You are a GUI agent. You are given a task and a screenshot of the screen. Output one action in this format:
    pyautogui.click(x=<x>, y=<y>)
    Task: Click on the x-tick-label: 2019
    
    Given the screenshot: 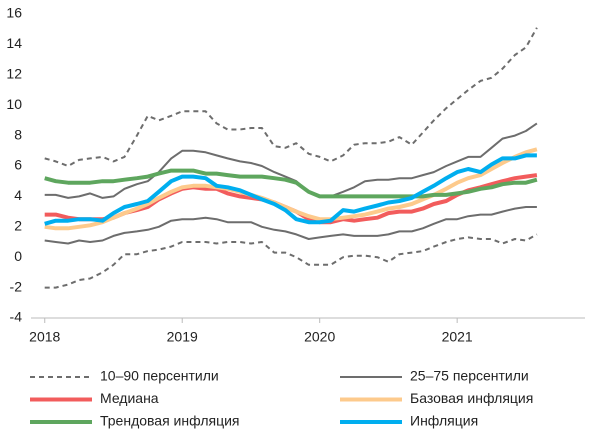 What is the action you would take?
    pyautogui.click(x=182, y=337)
    